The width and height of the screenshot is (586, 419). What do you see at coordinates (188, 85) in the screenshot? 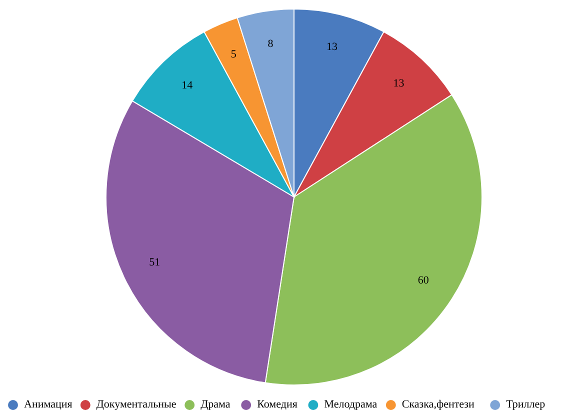
I see `data-label: 14` at bounding box center [188, 85].